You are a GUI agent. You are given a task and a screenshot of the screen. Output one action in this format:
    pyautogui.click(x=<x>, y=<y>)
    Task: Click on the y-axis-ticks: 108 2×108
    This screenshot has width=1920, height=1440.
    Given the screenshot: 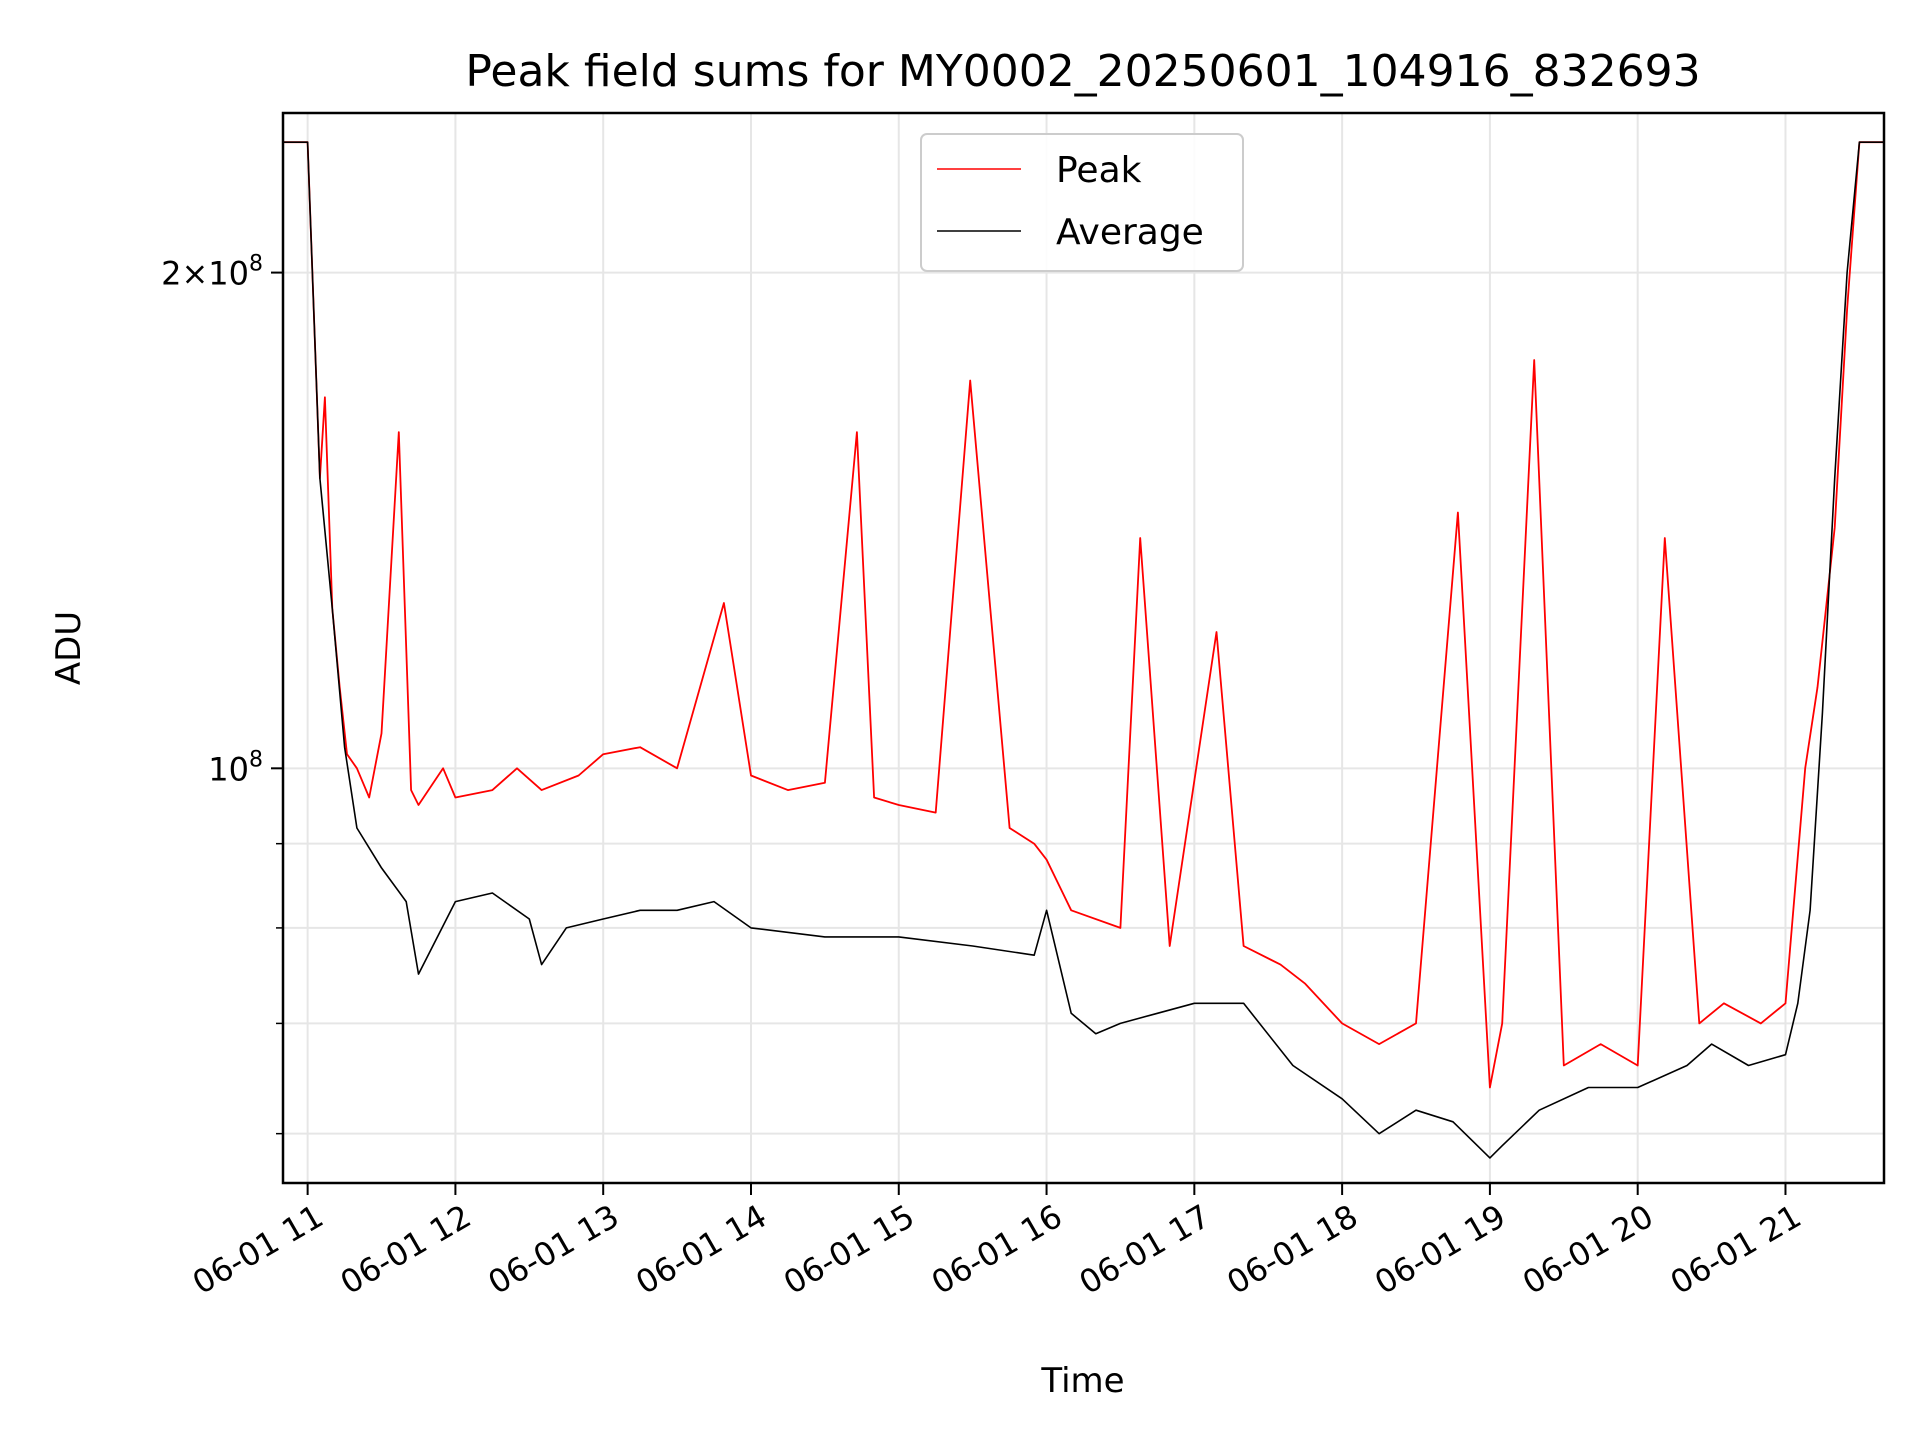 What is the action you would take?
    pyautogui.click(x=222, y=693)
    